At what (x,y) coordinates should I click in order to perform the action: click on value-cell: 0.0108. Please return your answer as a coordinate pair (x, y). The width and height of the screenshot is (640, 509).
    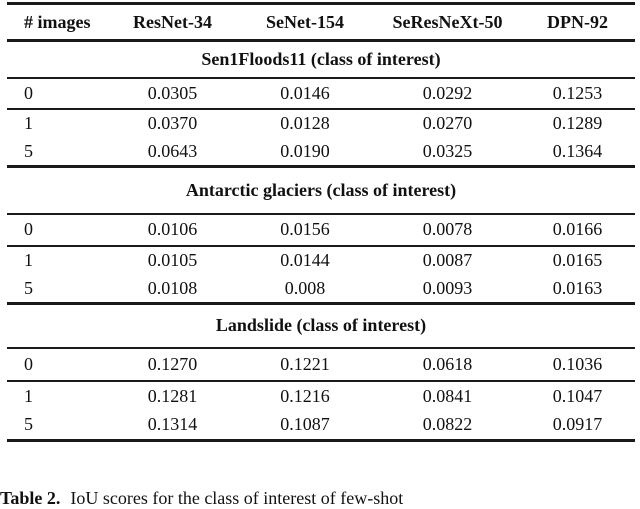
    Looking at the image, I should click on (172, 287).